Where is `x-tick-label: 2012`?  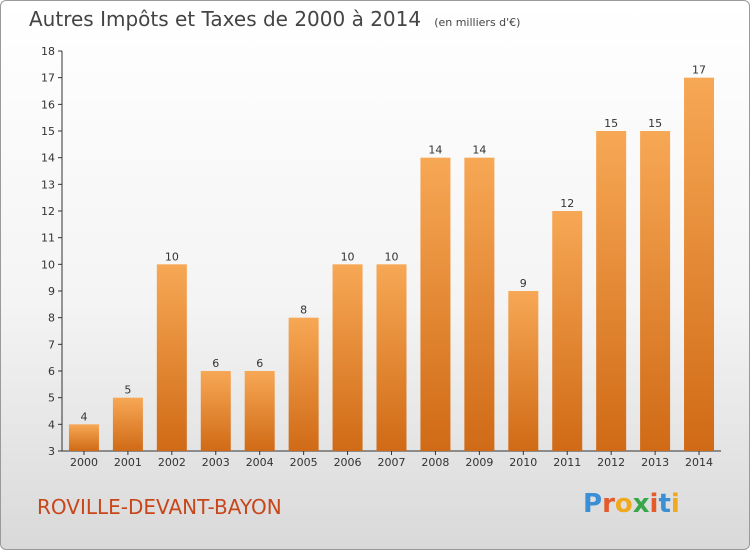
x-tick-label: 2012 is located at coordinates (611, 462).